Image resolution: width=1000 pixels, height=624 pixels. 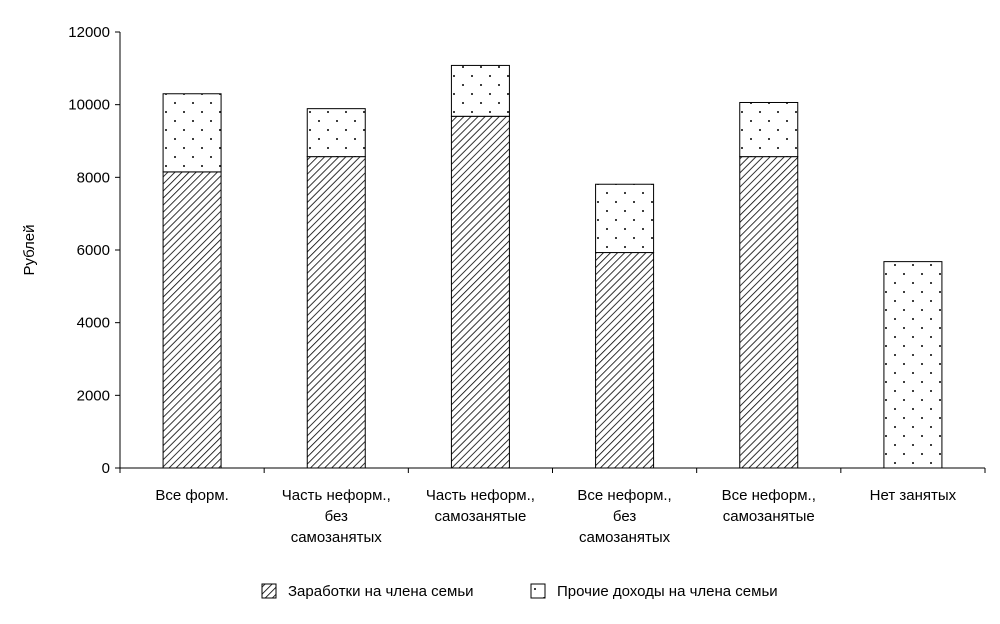 What do you see at coordinates (89, 105) in the screenshot?
I see `y-tick-label: 10000` at bounding box center [89, 105].